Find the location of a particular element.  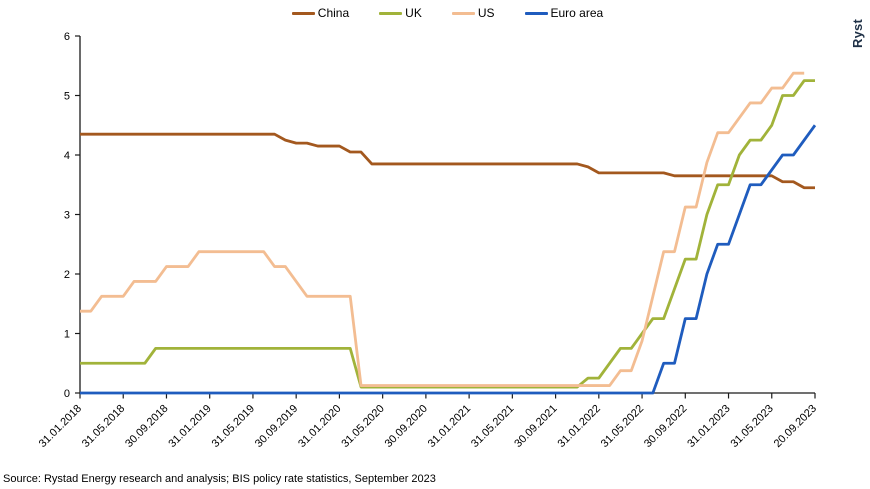

legend-item-uk: UK is located at coordinates (400, 13).